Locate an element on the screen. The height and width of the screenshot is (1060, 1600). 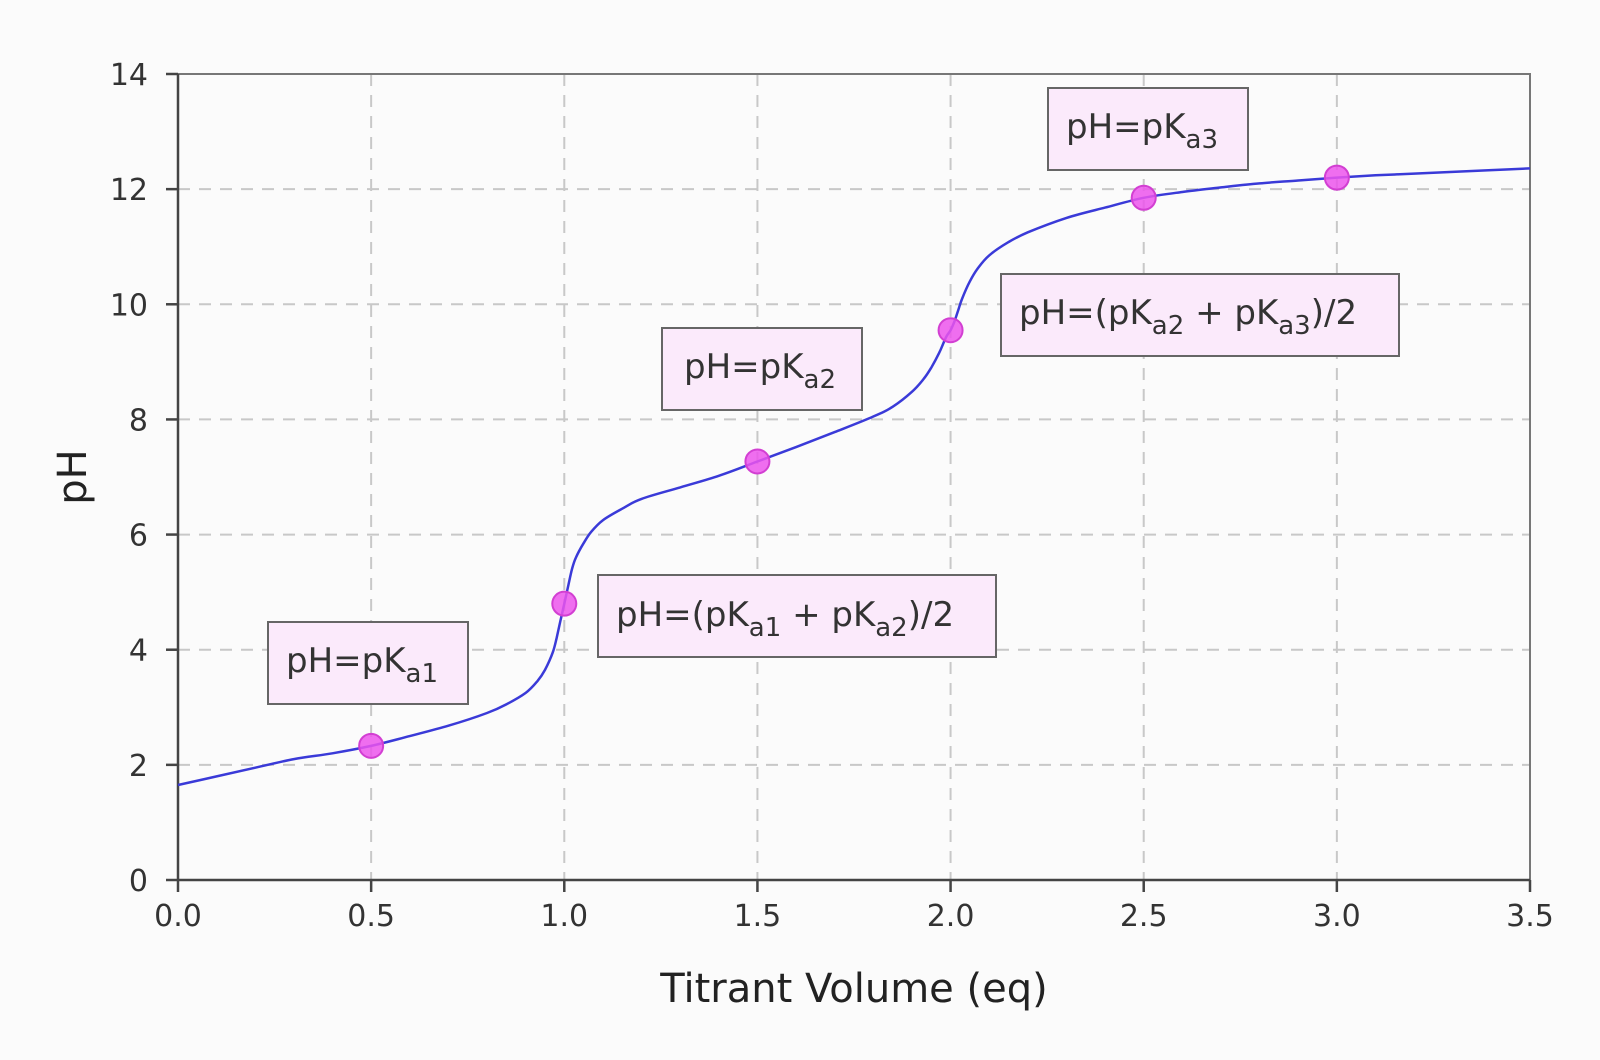
x-tick-label: 2.0 is located at coordinates (951, 916).